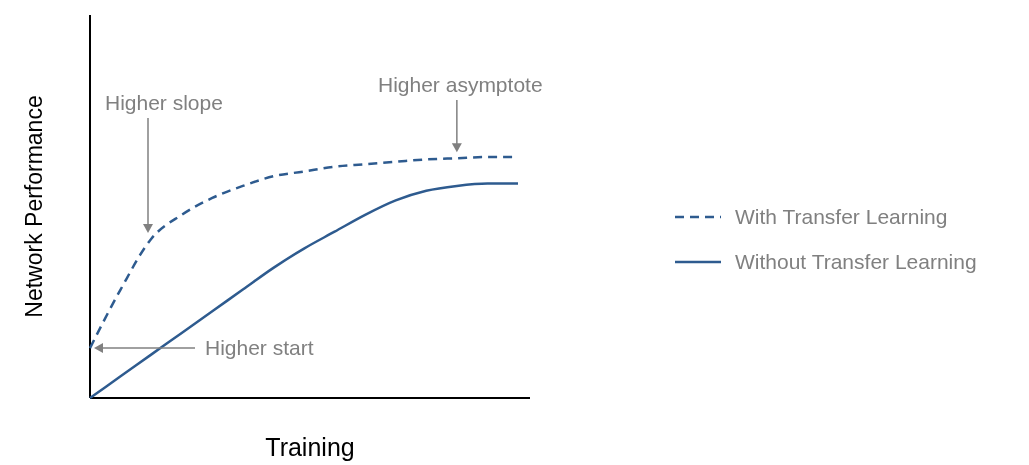 The height and width of the screenshot is (465, 1029). What do you see at coordinates (841, 216) in the screenshot?
I see `legend-label: With Transfer Learning` at bounding box center [841, 216].